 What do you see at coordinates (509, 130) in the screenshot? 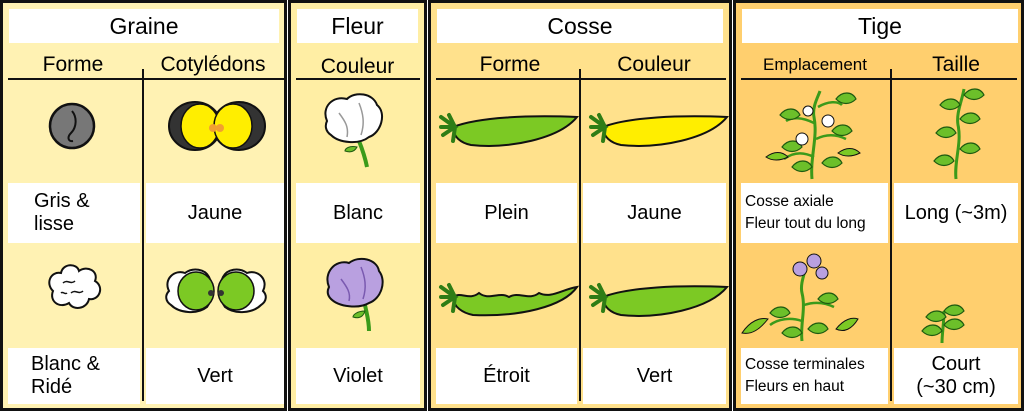
I see `full-pod-icon` at bounding box center [509, 130].